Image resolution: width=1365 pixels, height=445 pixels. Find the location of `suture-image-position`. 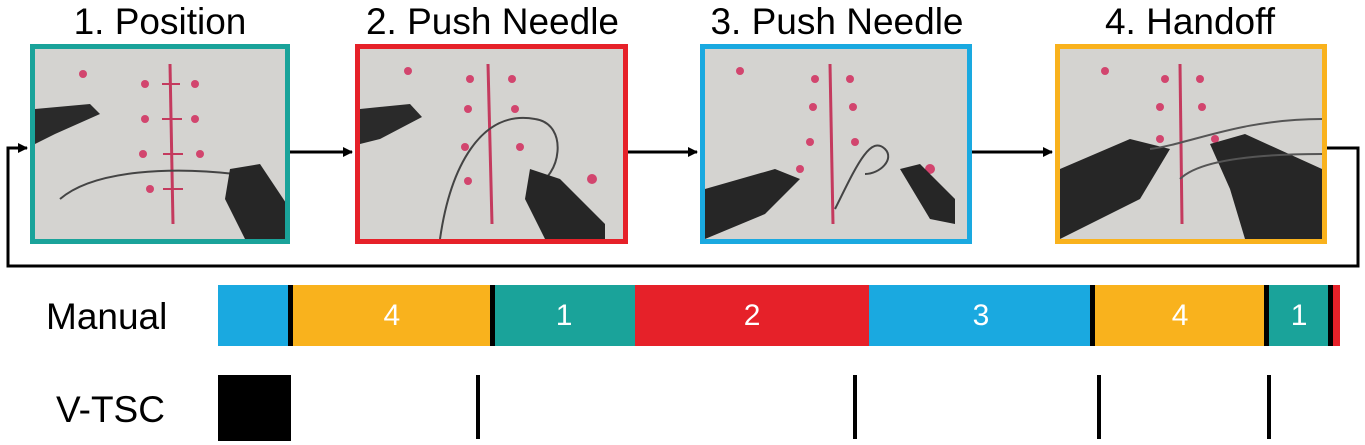

suture-image-position is located at coordinates (160, 144).